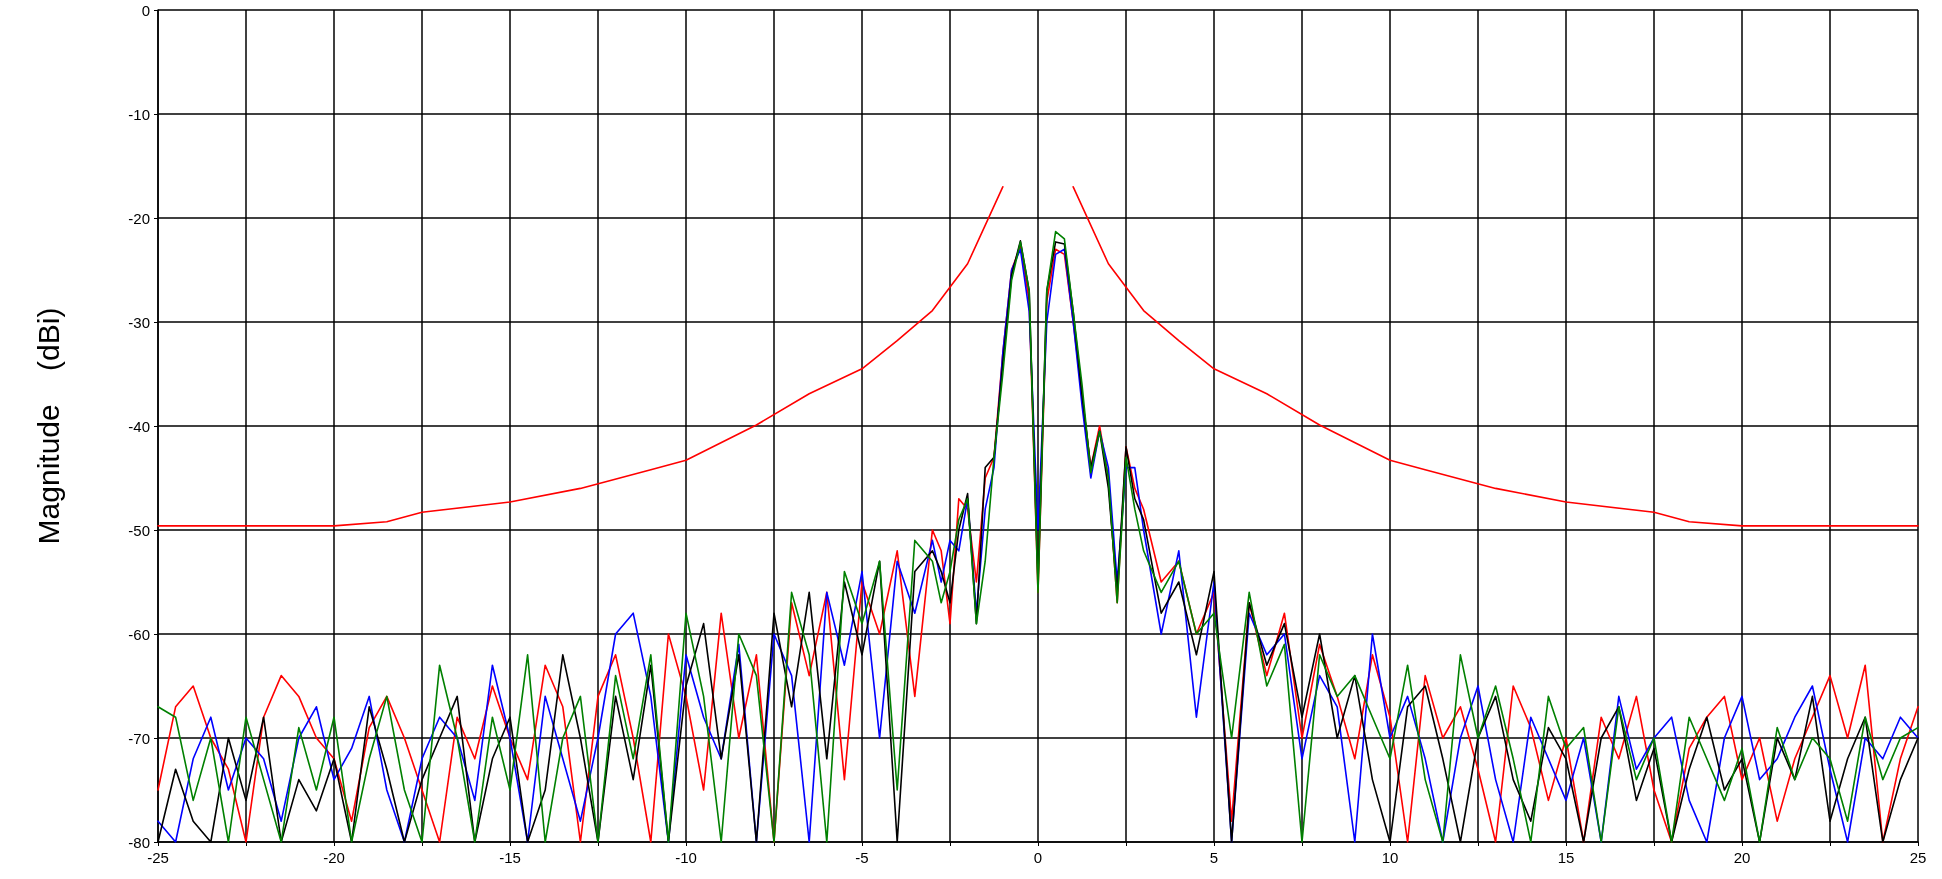 This screenshot has width=1942, height=879. What do you see at coordinates (139, 322) in the screenshot?
I see `y-tick-label: -30` at bounding box center [139, 322].